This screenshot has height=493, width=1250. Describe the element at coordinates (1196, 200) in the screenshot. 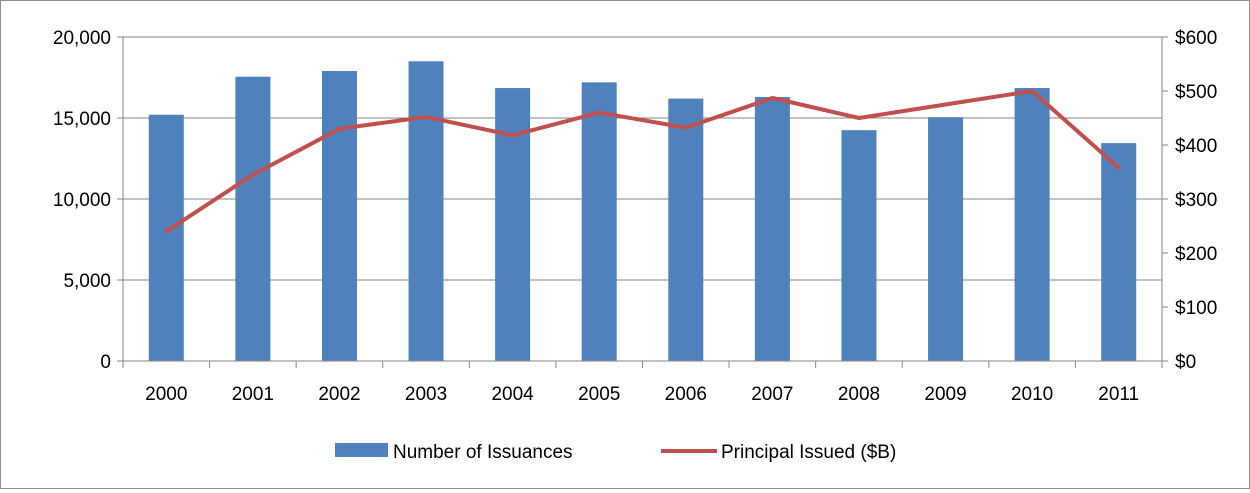

I see `y-right-tick-label: $300` at that location.